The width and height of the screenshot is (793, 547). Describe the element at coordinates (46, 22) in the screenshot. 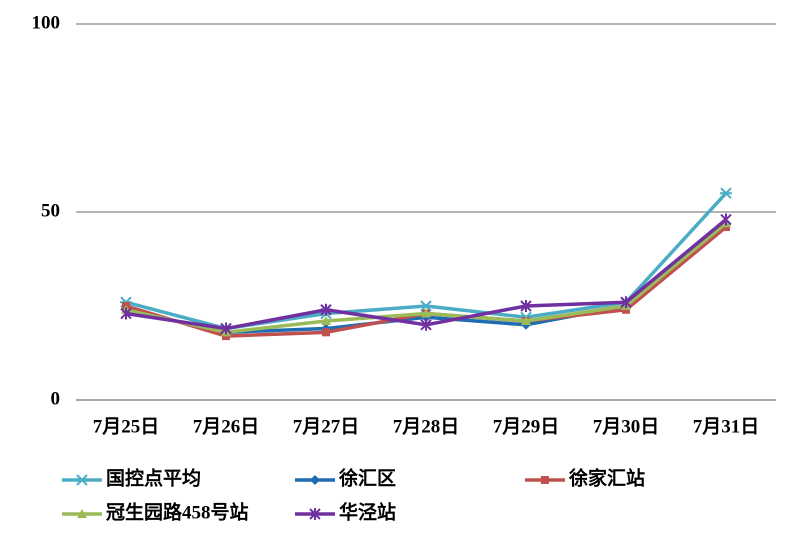

I see `y-tick-label: 100` at that location.